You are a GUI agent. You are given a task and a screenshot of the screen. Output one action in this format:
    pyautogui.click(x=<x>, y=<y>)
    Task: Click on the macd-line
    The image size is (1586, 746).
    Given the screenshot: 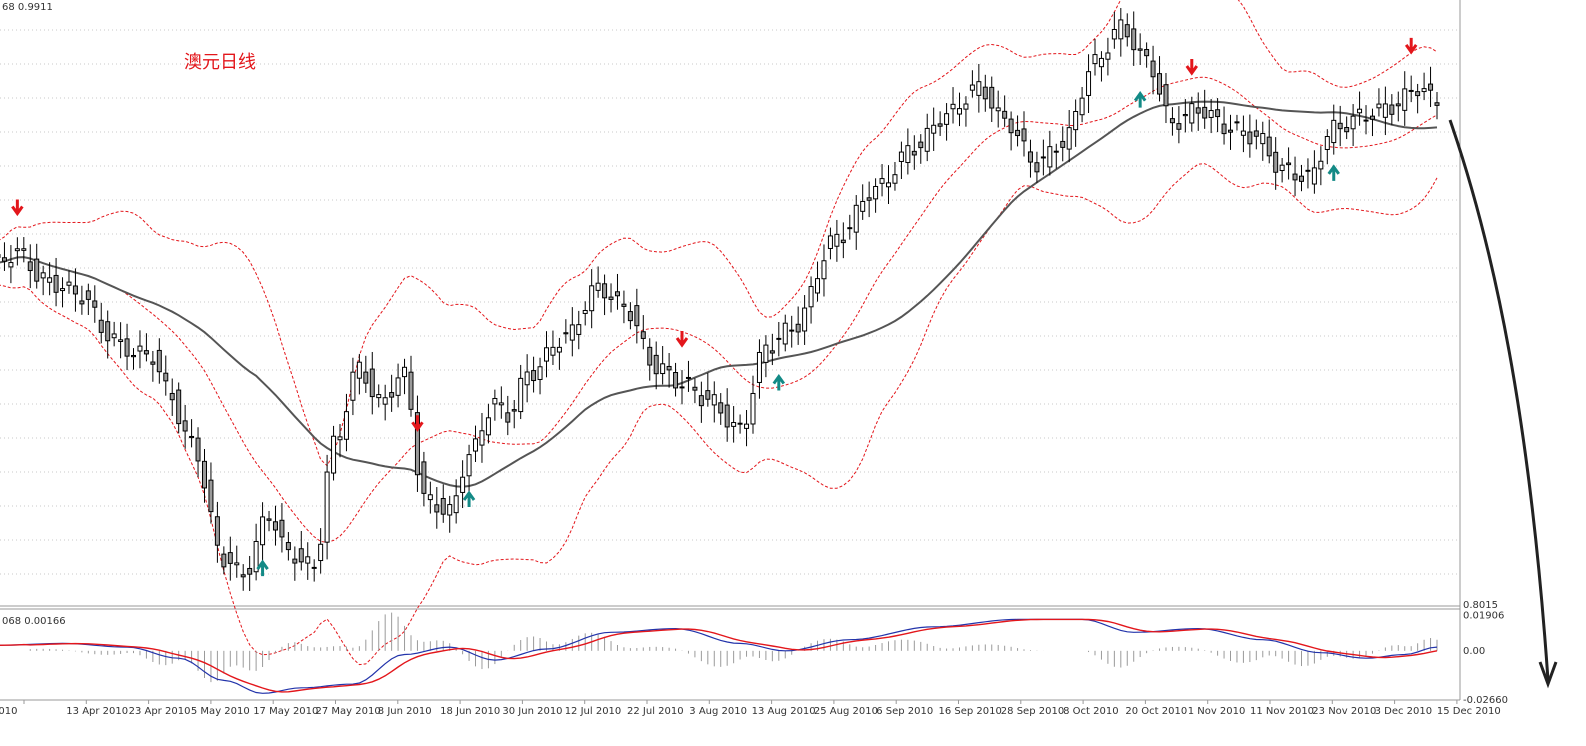 What is the action you would take?
    pyautogui.click(x=719, y=656)
    